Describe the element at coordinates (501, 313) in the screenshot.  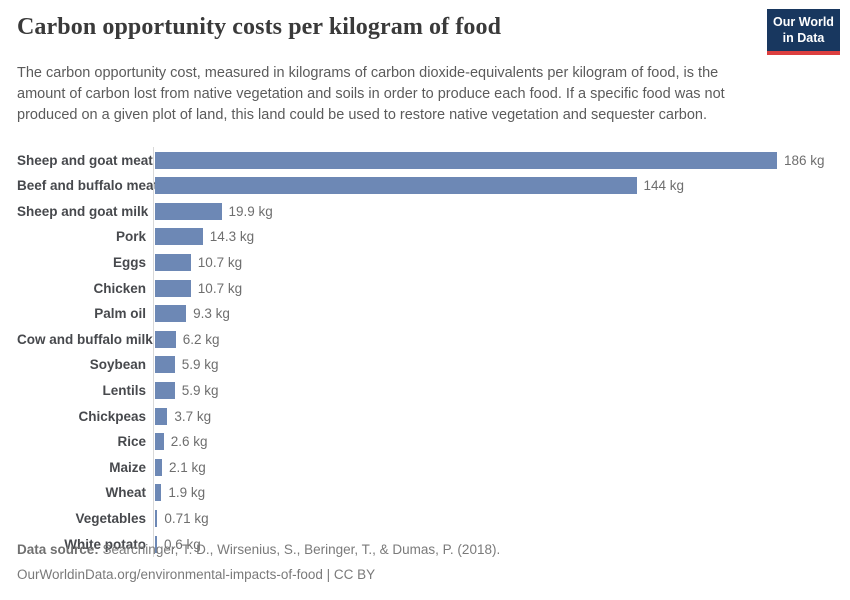
I see `bar-area: 9.3 kg` at that location.